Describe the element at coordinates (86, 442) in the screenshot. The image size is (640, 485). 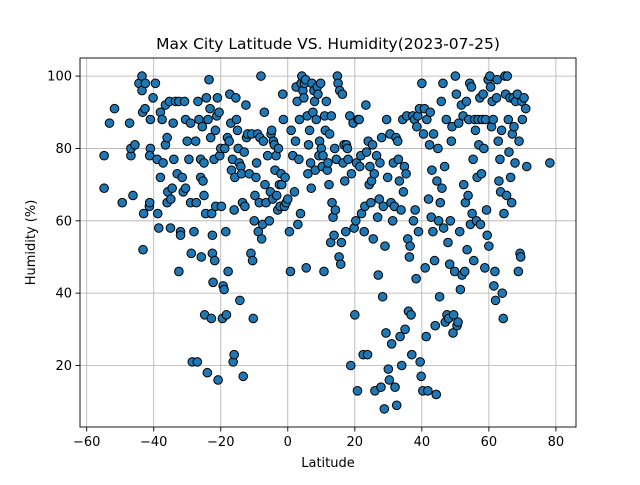
I see `x-tick-label: −60` at that location.